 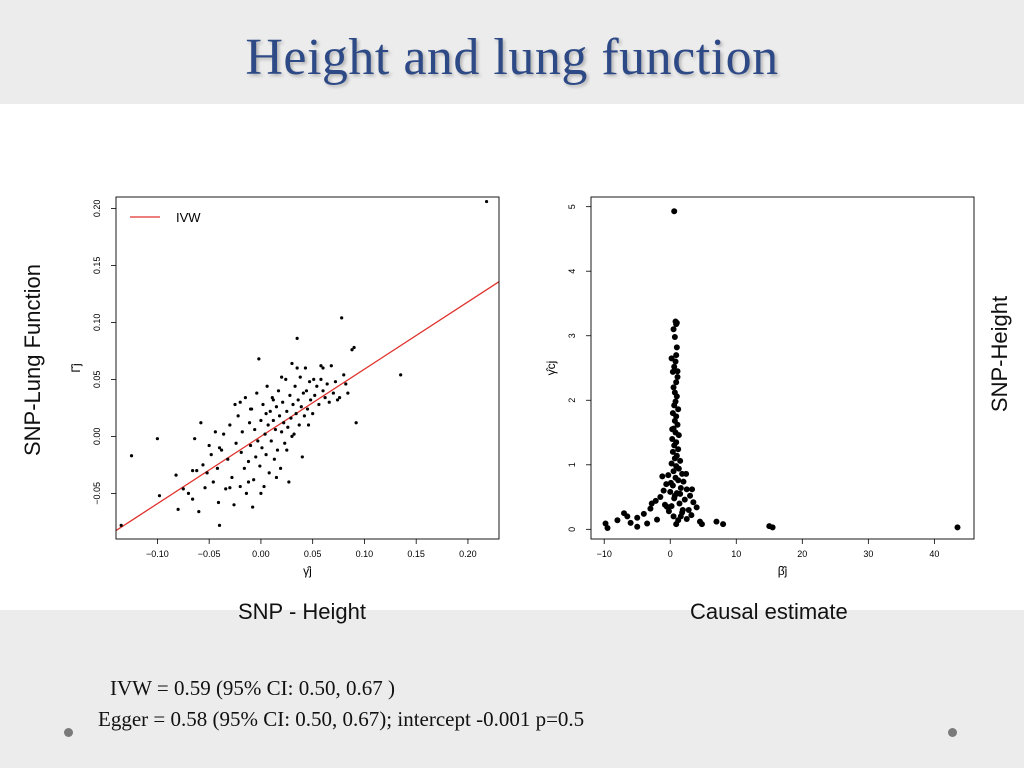 What do you see at coordinates (551, 368) in the screenshot?
I see `y-axis-label: γ̂cj` at bounding box center [551, 368].